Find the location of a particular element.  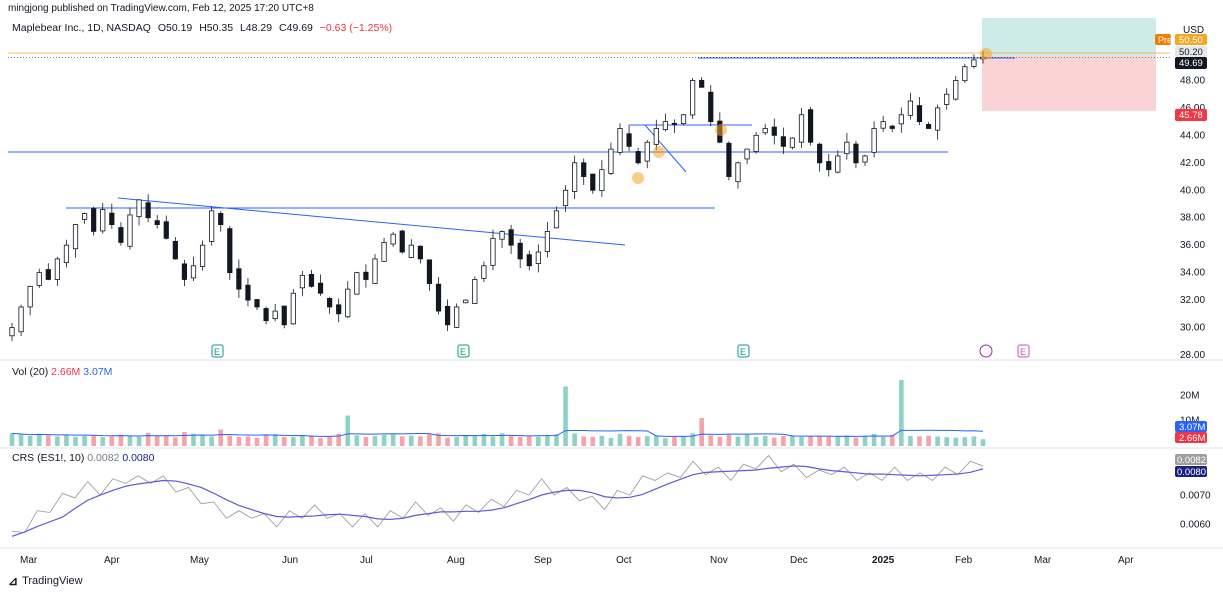

trend-line is located at coordinates (665, 148).